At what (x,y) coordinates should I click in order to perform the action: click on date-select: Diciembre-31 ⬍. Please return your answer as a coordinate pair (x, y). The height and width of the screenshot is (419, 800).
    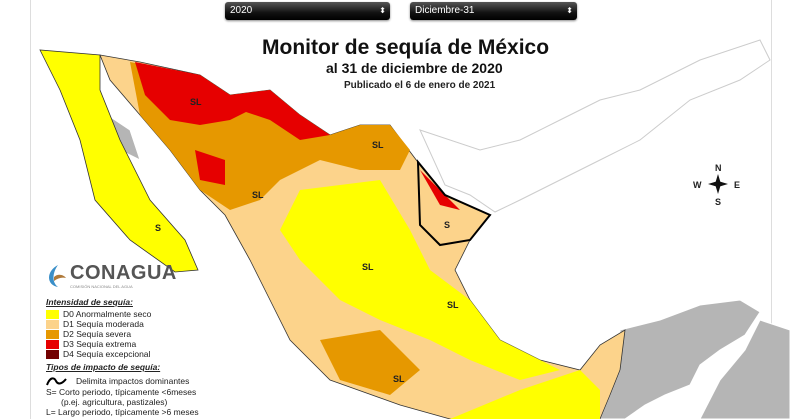
    Looking at the image, I should click on (493, 11).